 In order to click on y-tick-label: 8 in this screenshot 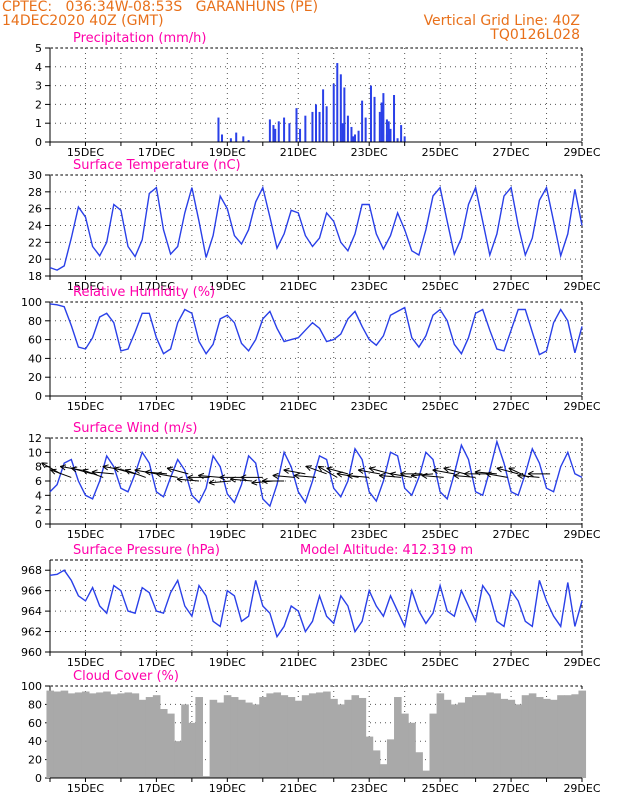, I will do `click(38, 467)`.